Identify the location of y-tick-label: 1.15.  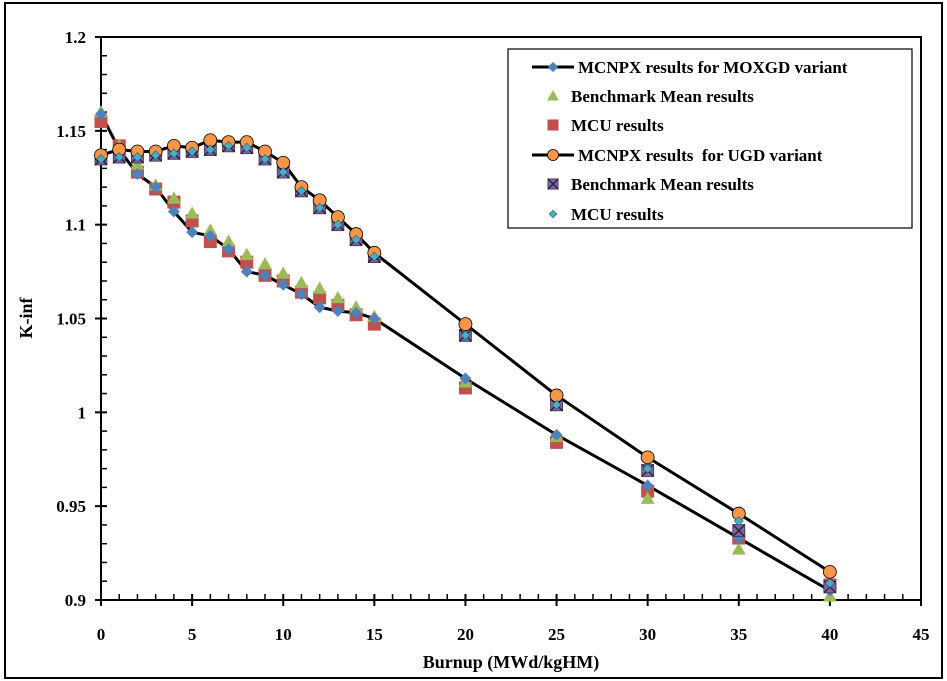
(71, 131).